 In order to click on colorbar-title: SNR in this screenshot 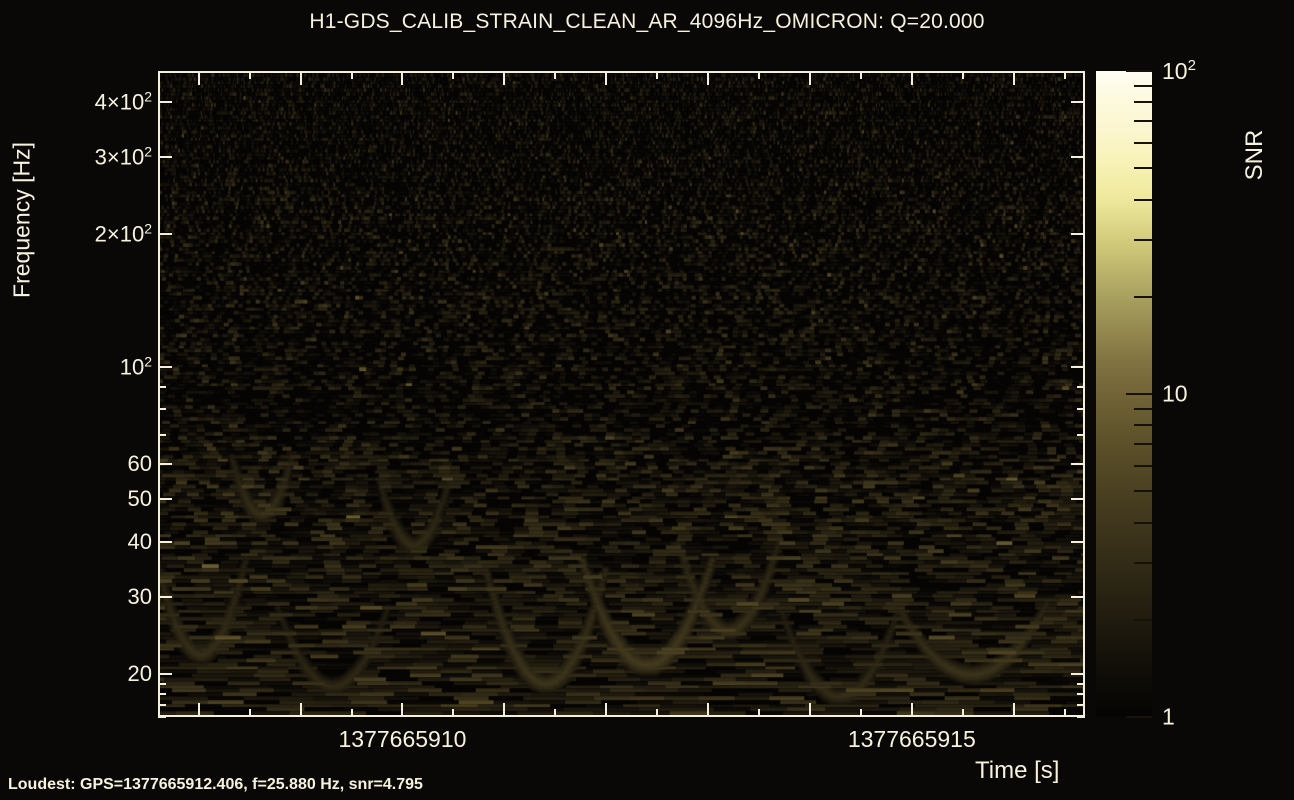, I will do `click(1255, 155)`.